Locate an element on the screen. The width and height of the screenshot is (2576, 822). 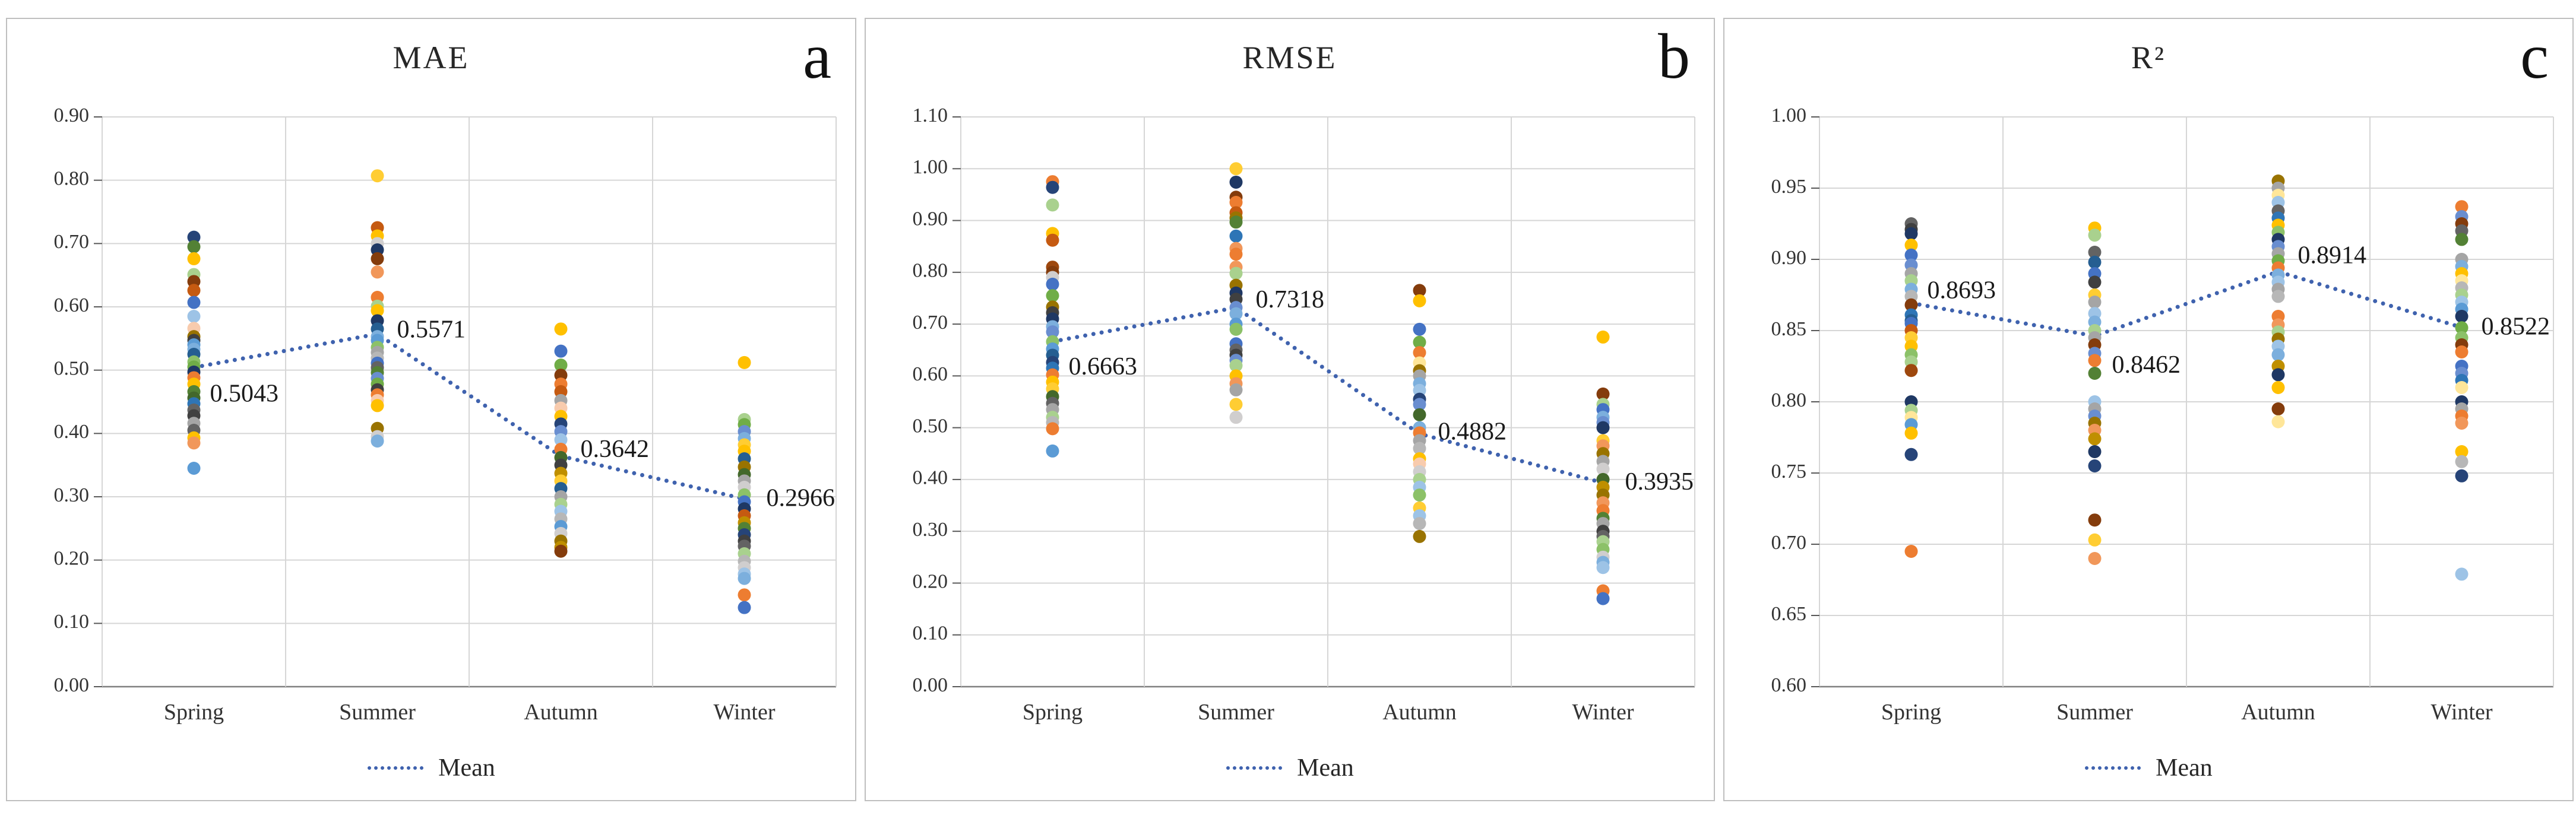
y-axis-tick-label: 0.50 is located at coordinates (72, 368).